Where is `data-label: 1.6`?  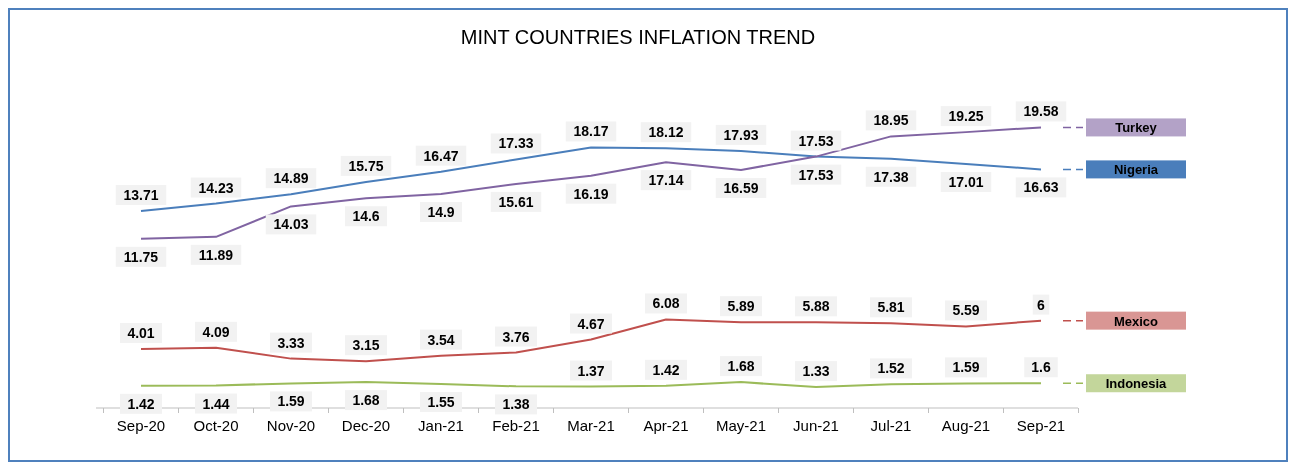
data-label: 1.6 is located at coordinates (1041, 367).